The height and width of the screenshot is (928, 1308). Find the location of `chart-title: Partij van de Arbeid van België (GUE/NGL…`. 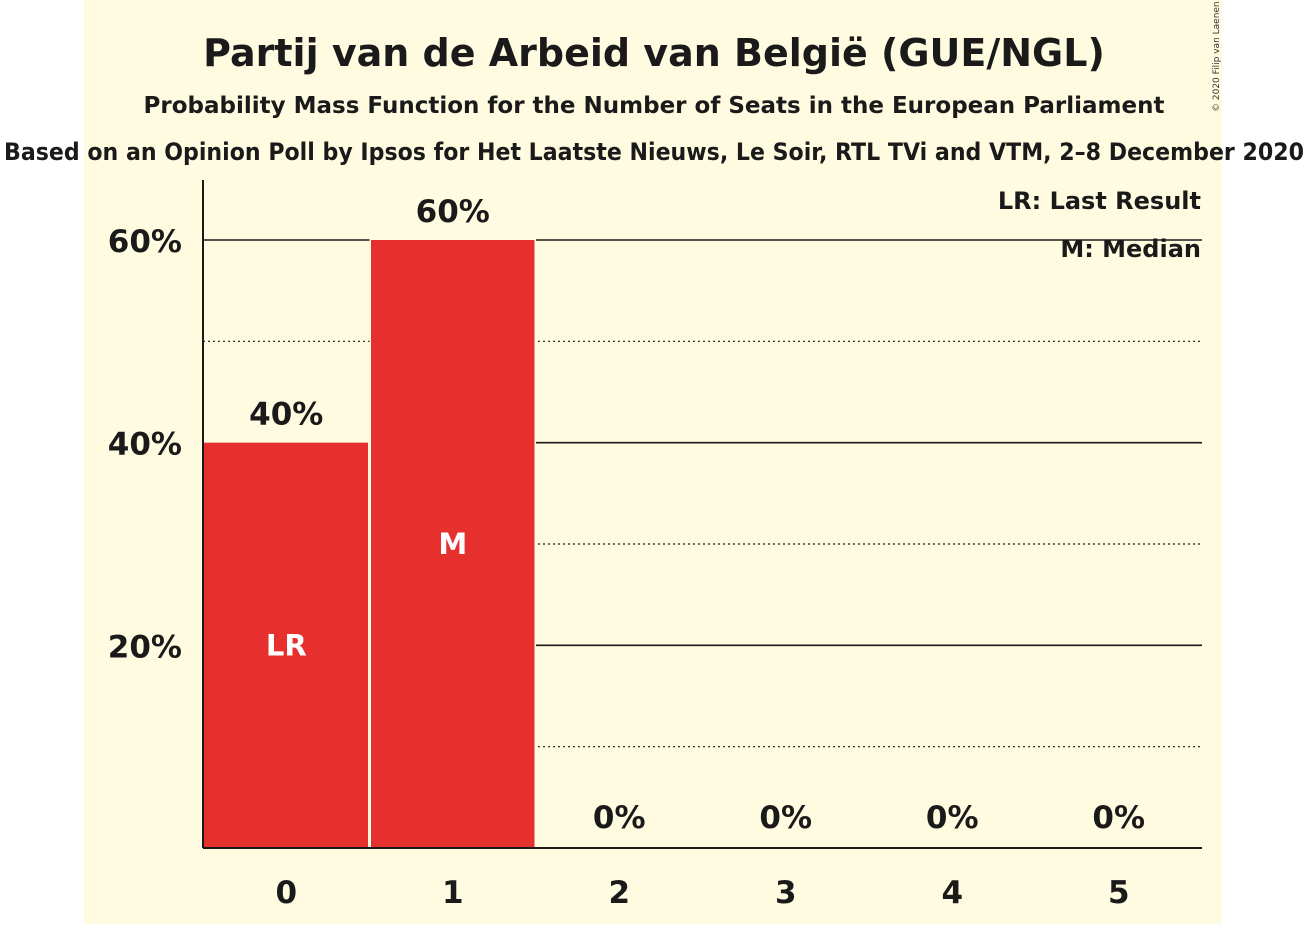

chart-title: Partij van de Arbeid van België (GUE/NGL… is located at coordinates (654, 53).